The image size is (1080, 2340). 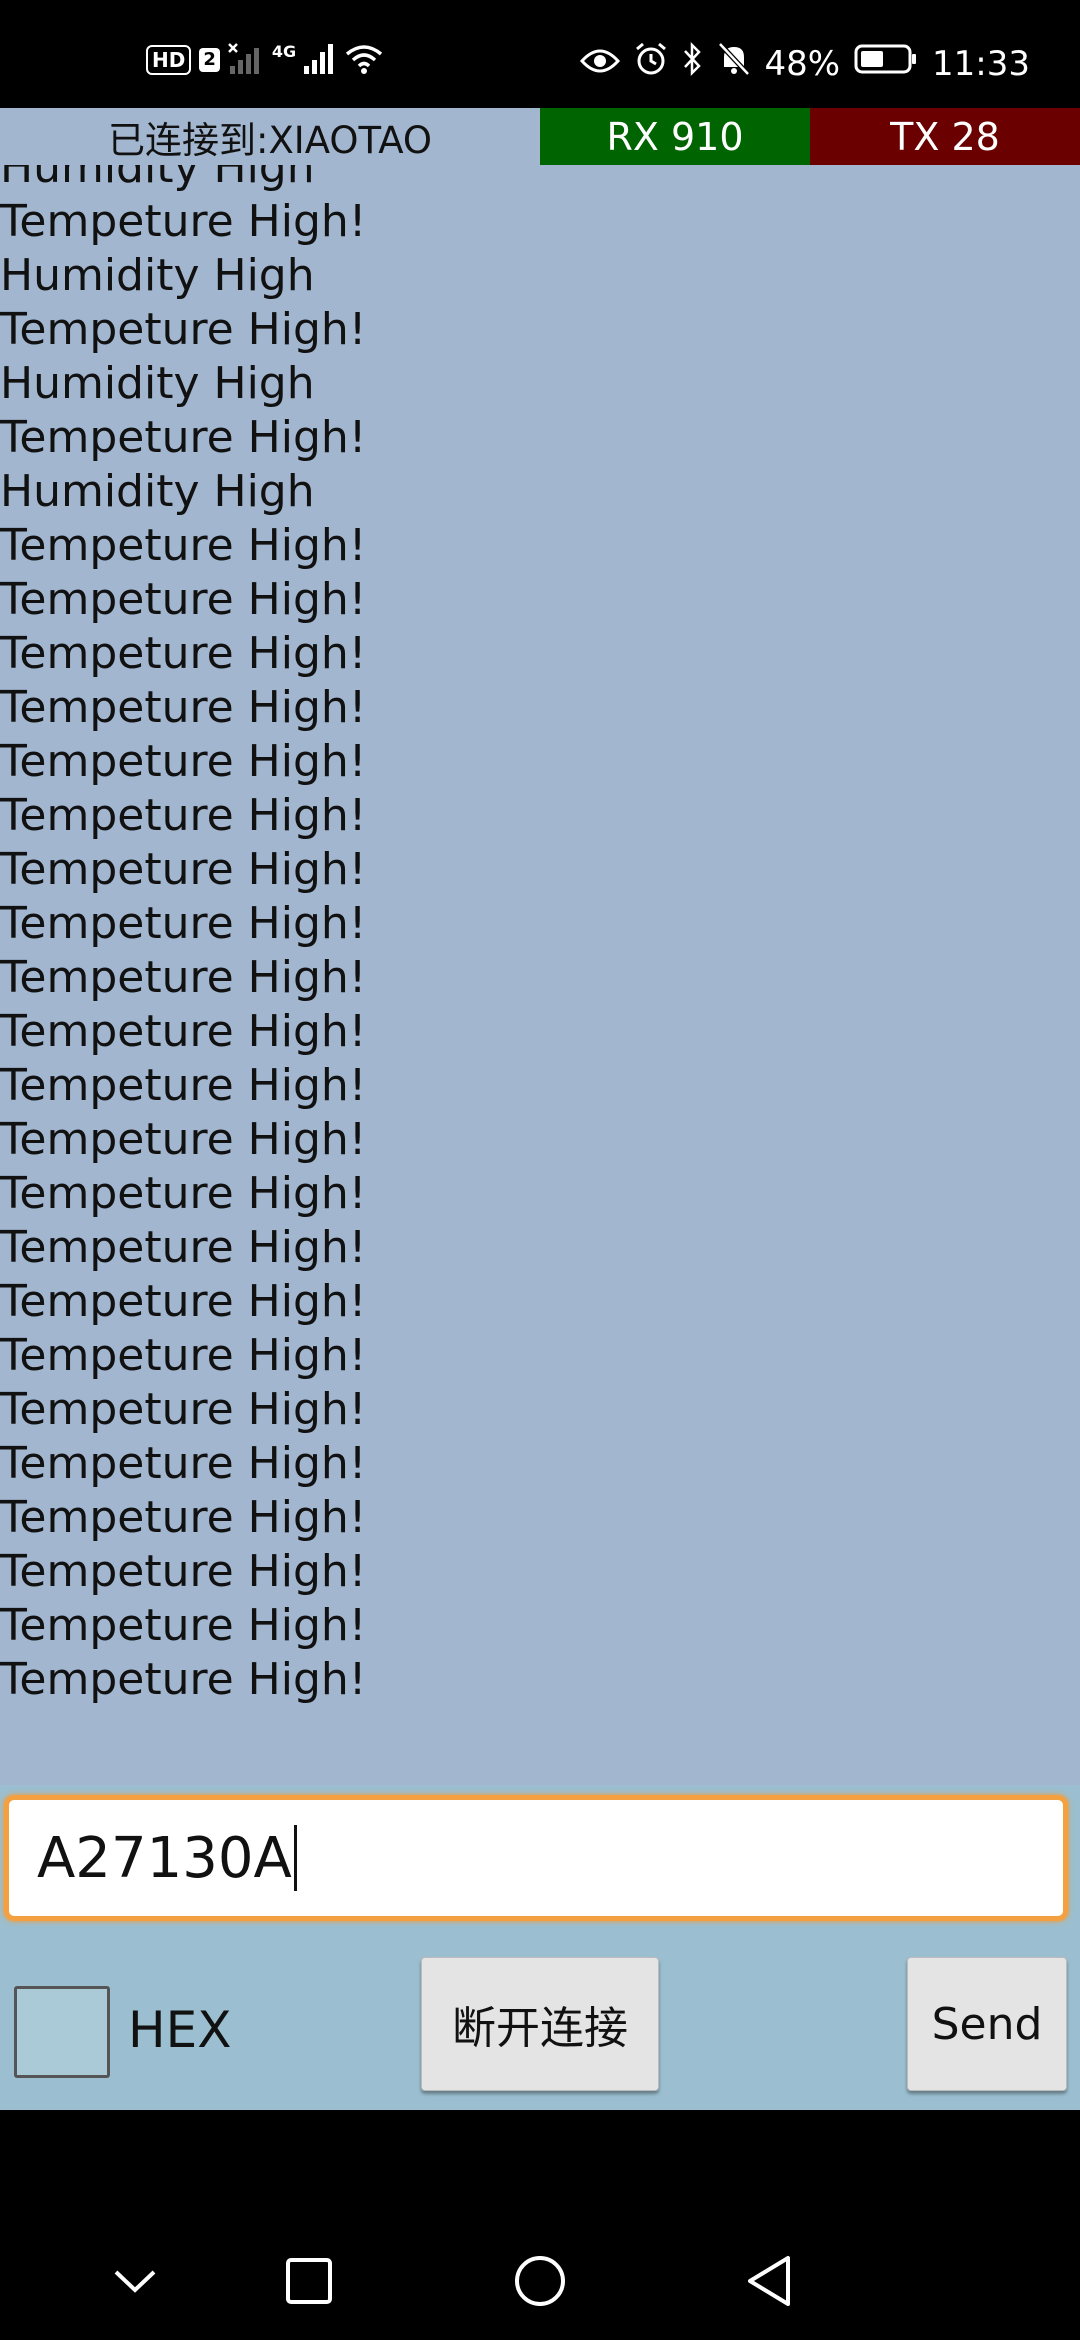 I want to click on send-input-value: A27130A, so click(x=164, y=1858).